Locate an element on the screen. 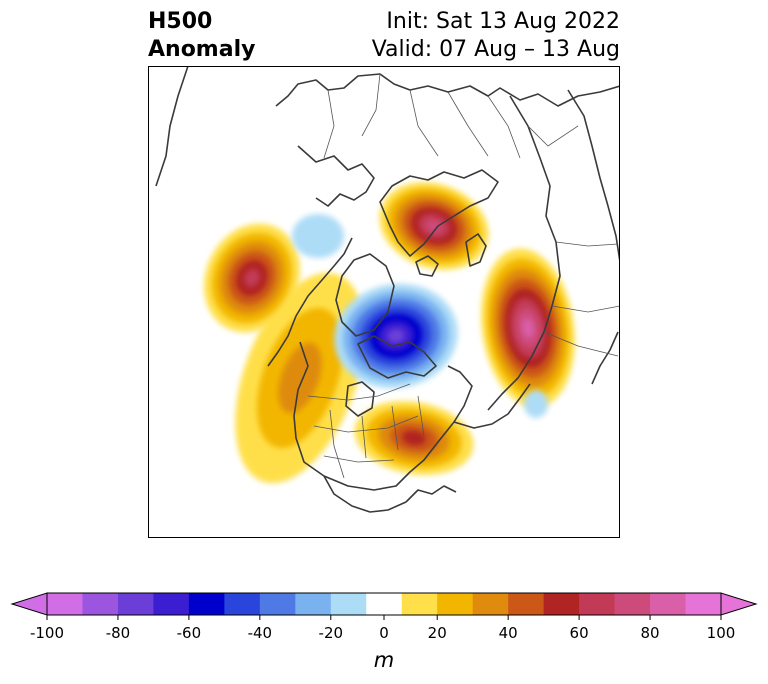 The width and height of the screenshot is (768, 684). coastline-greenland is located at coordinates (365, 295).